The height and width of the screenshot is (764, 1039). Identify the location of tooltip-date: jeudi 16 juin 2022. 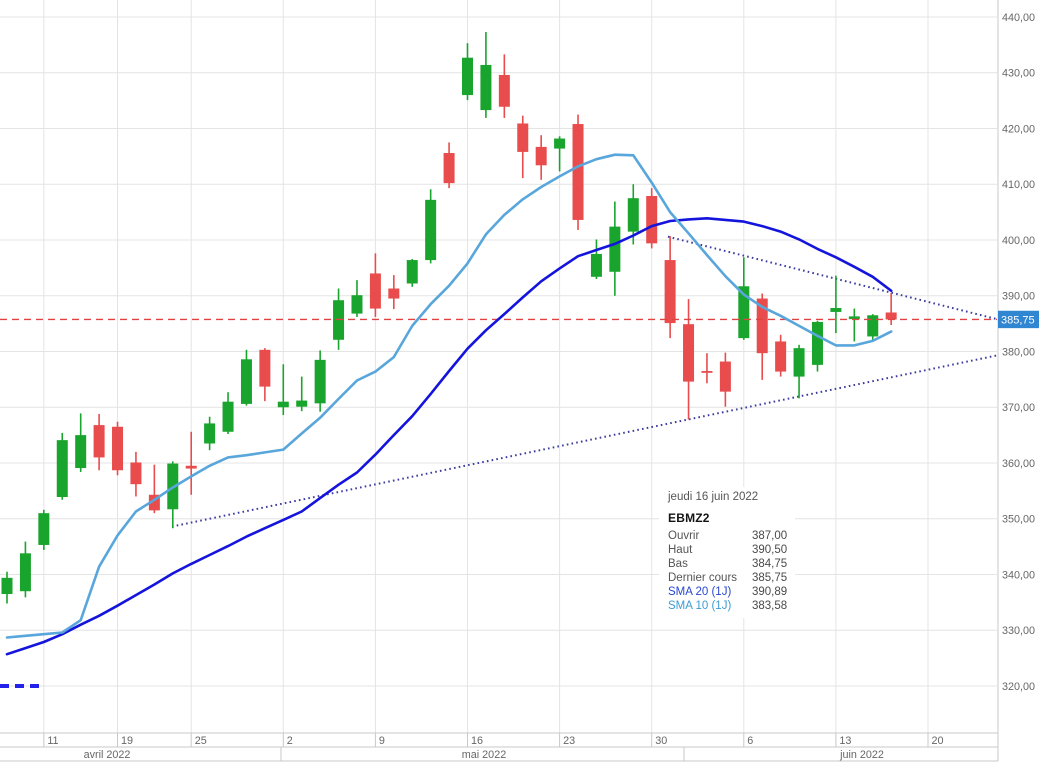
(713, 497).